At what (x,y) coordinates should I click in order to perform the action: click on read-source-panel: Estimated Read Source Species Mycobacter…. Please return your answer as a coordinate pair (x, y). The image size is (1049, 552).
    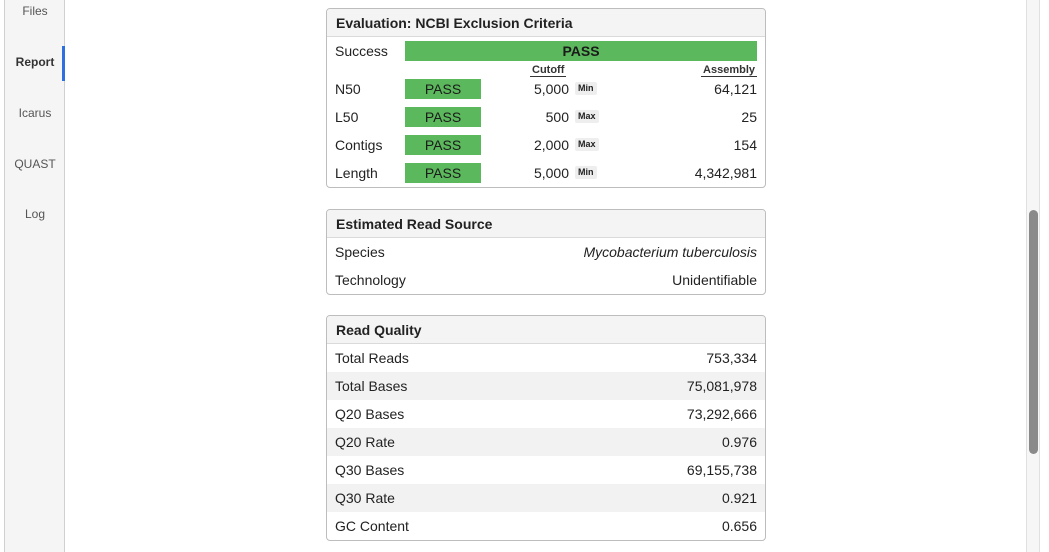
    Looking at the image, I should click on (546, 252).